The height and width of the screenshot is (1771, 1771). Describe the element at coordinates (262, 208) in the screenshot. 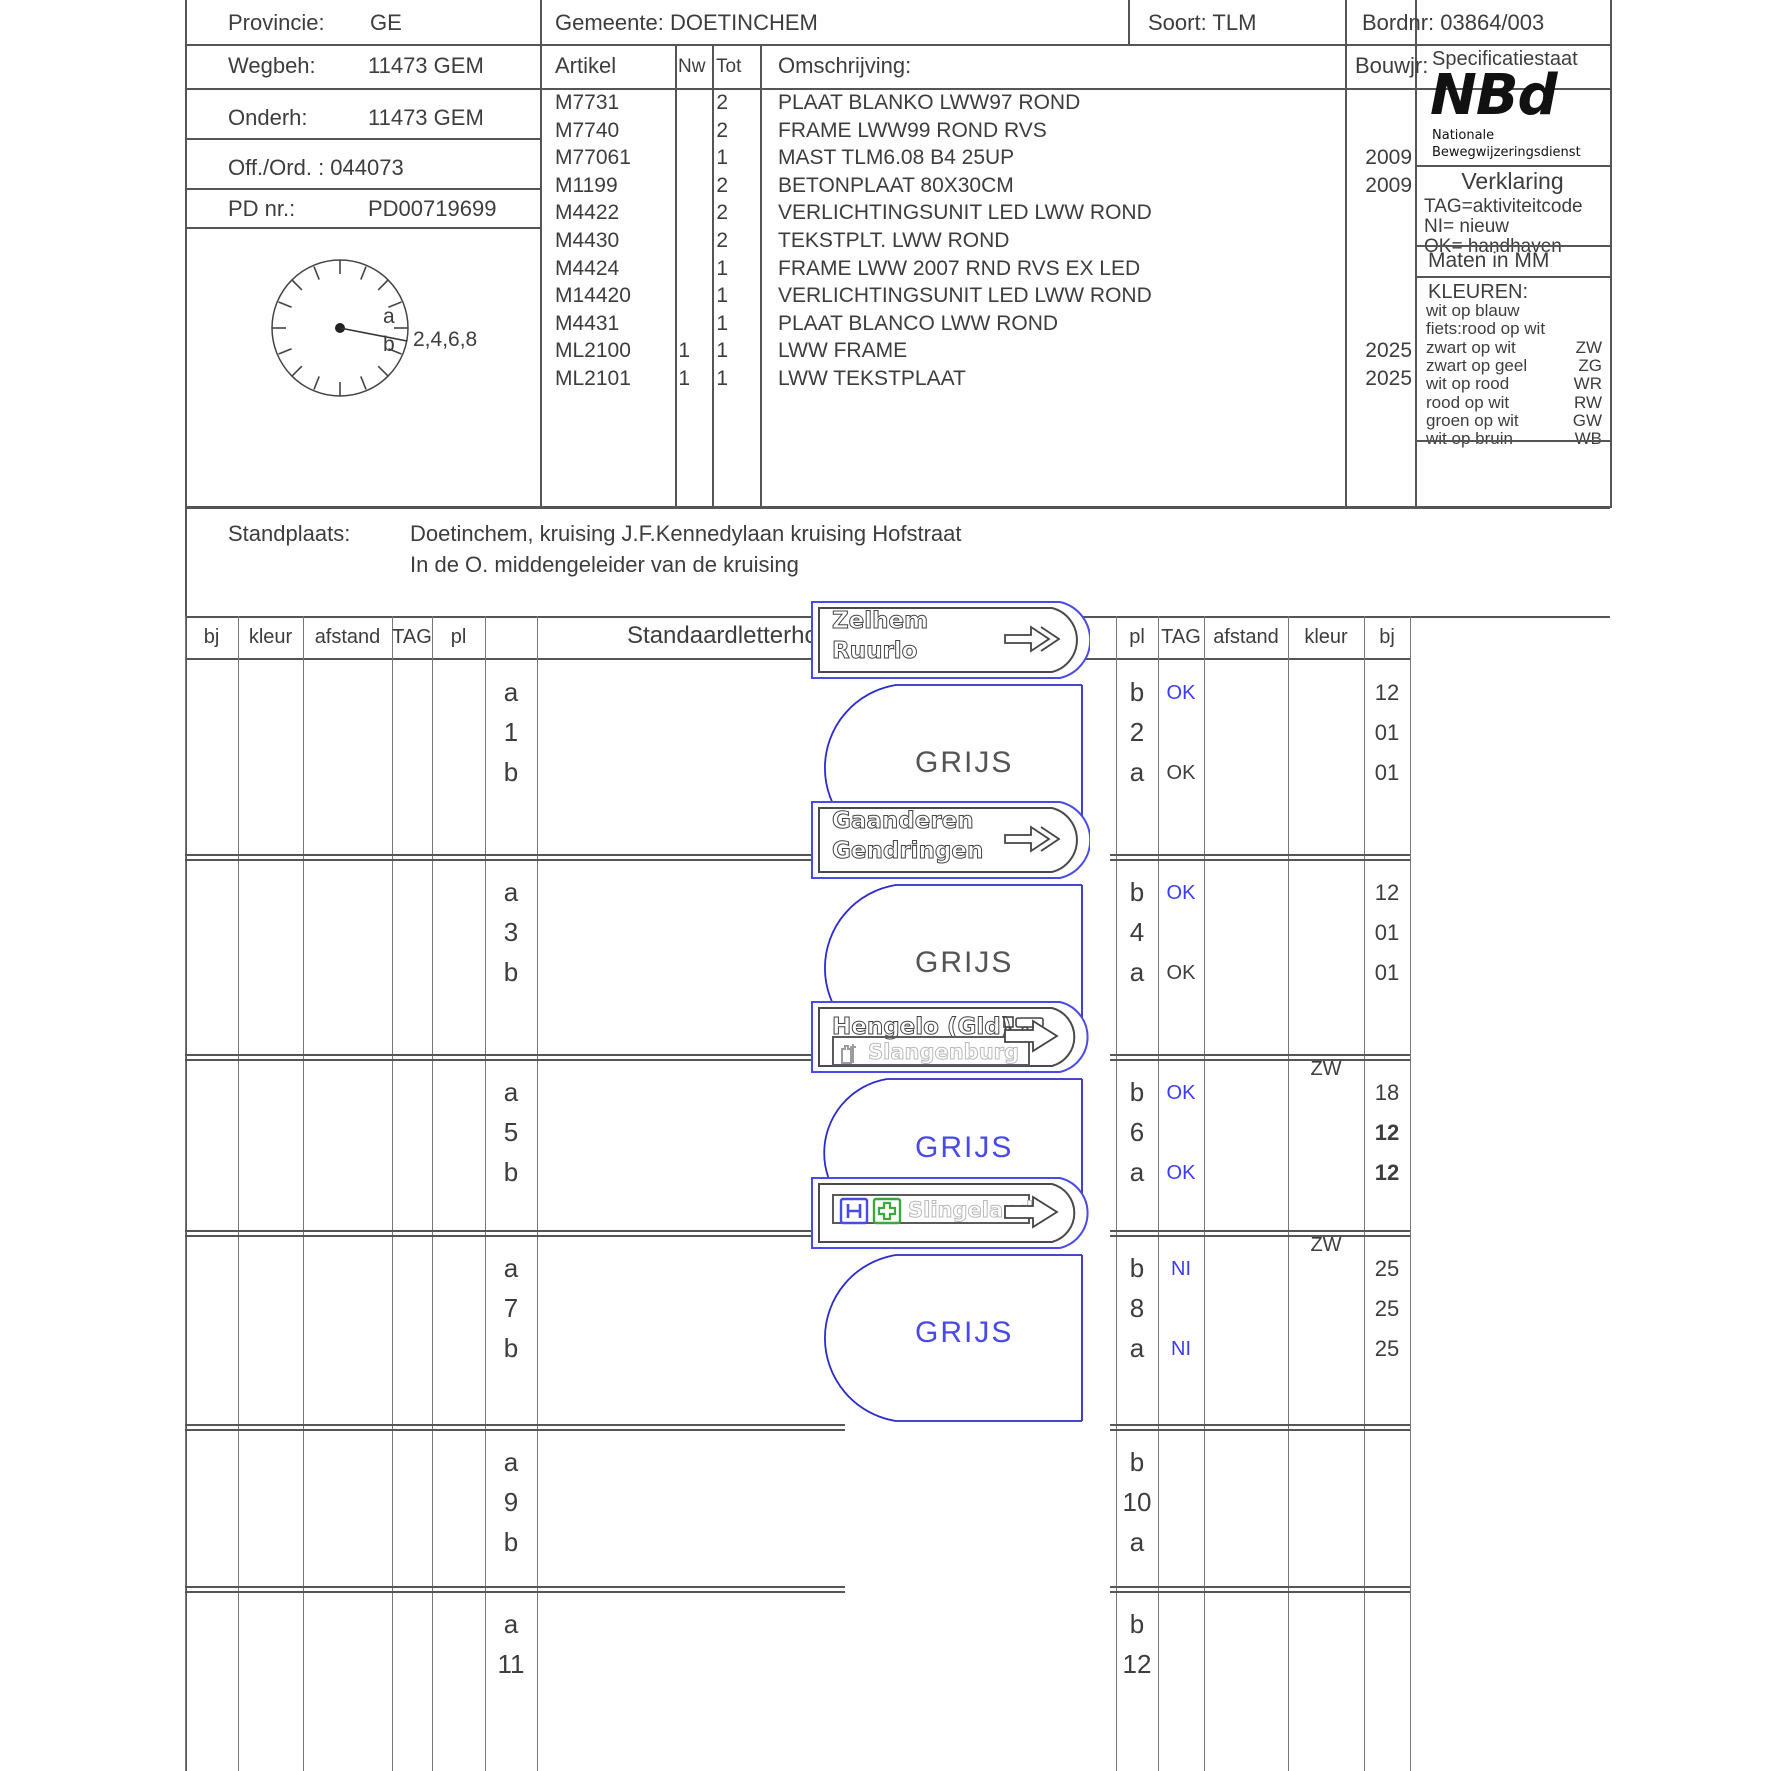

I see `pd-nr-label: PD nr.:` at that location.